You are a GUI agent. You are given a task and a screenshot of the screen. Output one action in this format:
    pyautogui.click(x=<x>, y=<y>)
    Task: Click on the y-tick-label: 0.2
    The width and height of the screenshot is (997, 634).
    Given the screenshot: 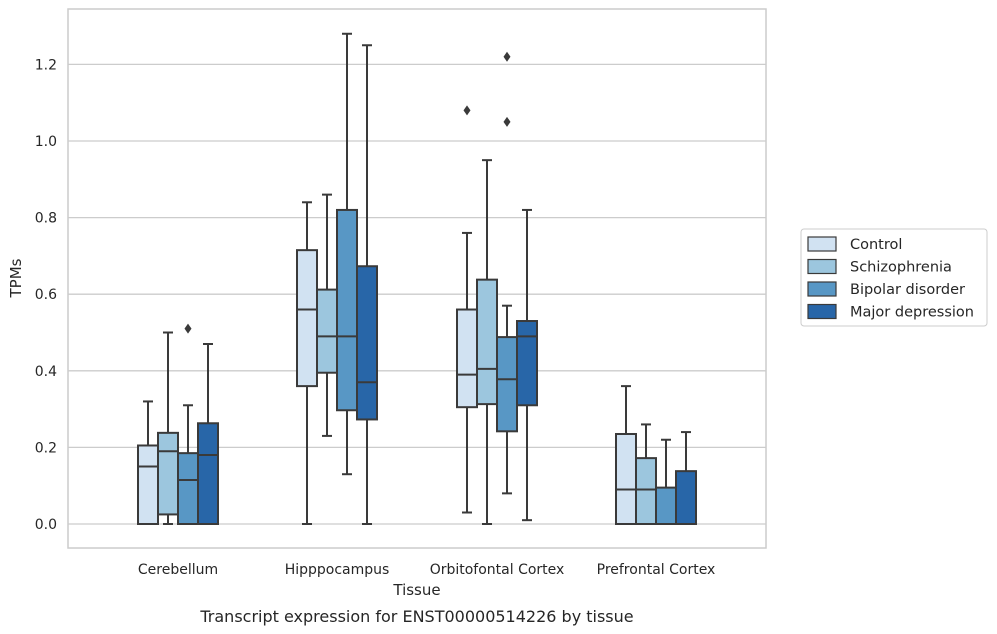 What is the action you would take?
    pyautogui.click(x=46, y=448)
    